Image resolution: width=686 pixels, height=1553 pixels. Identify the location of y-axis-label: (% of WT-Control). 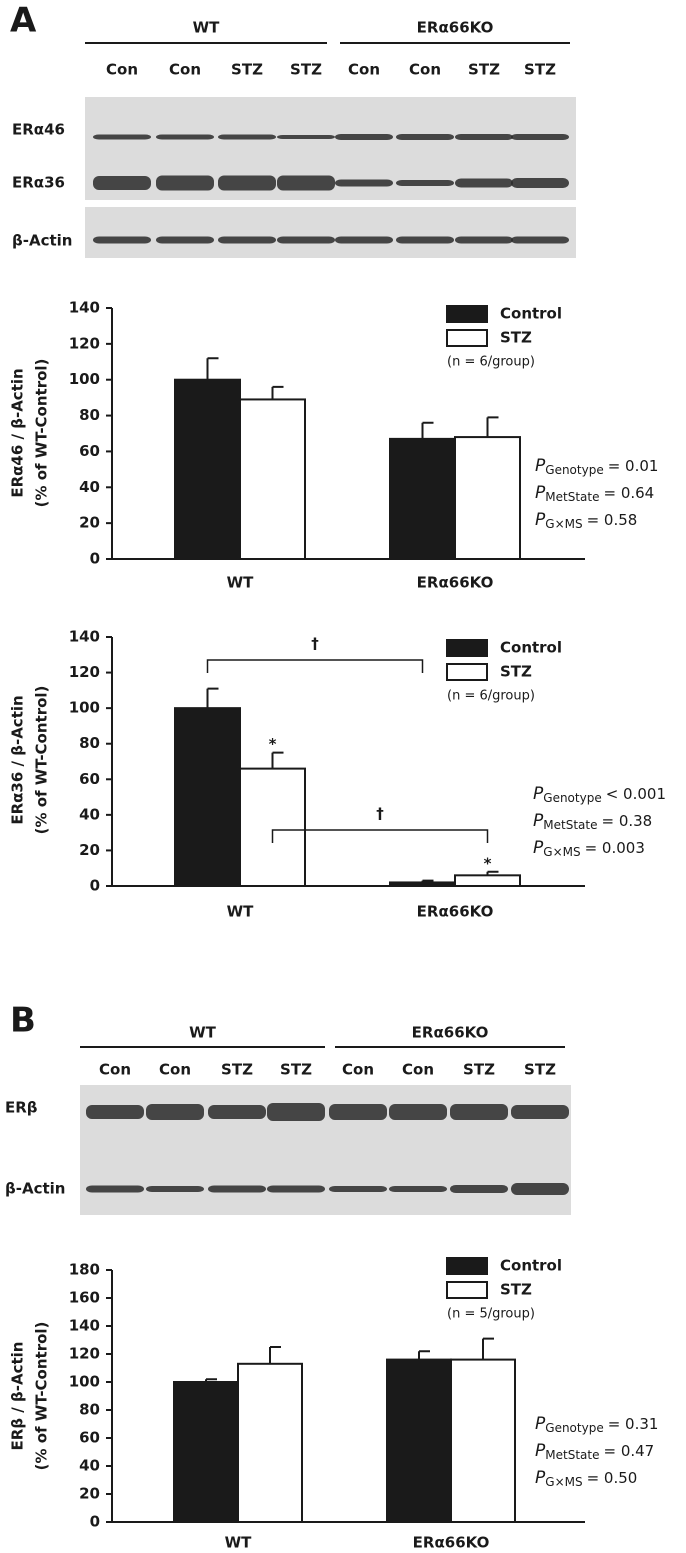
(42, 760).